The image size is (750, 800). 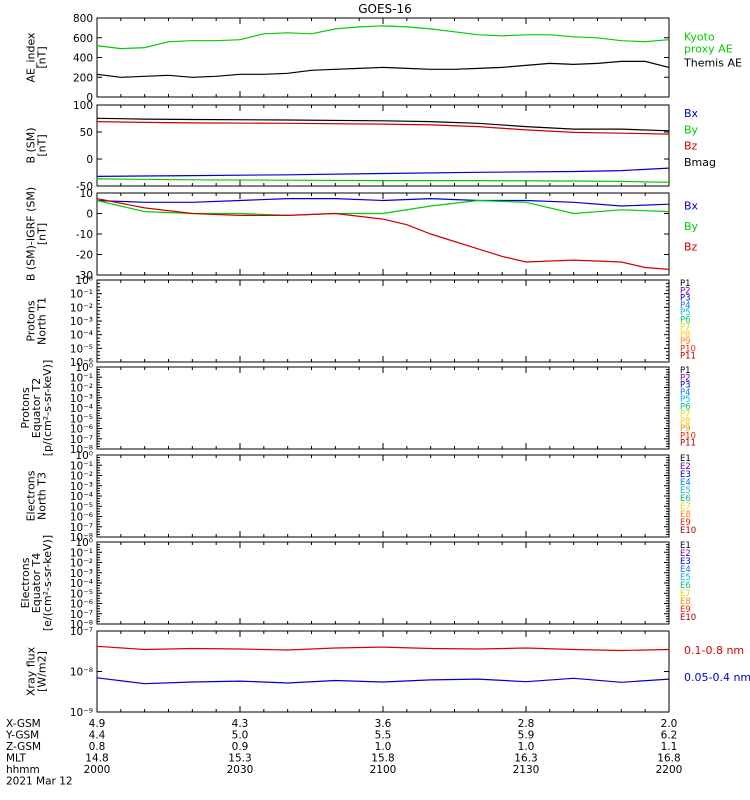 I want to click on footer-value: 2.8, so click(x=526, y=724).